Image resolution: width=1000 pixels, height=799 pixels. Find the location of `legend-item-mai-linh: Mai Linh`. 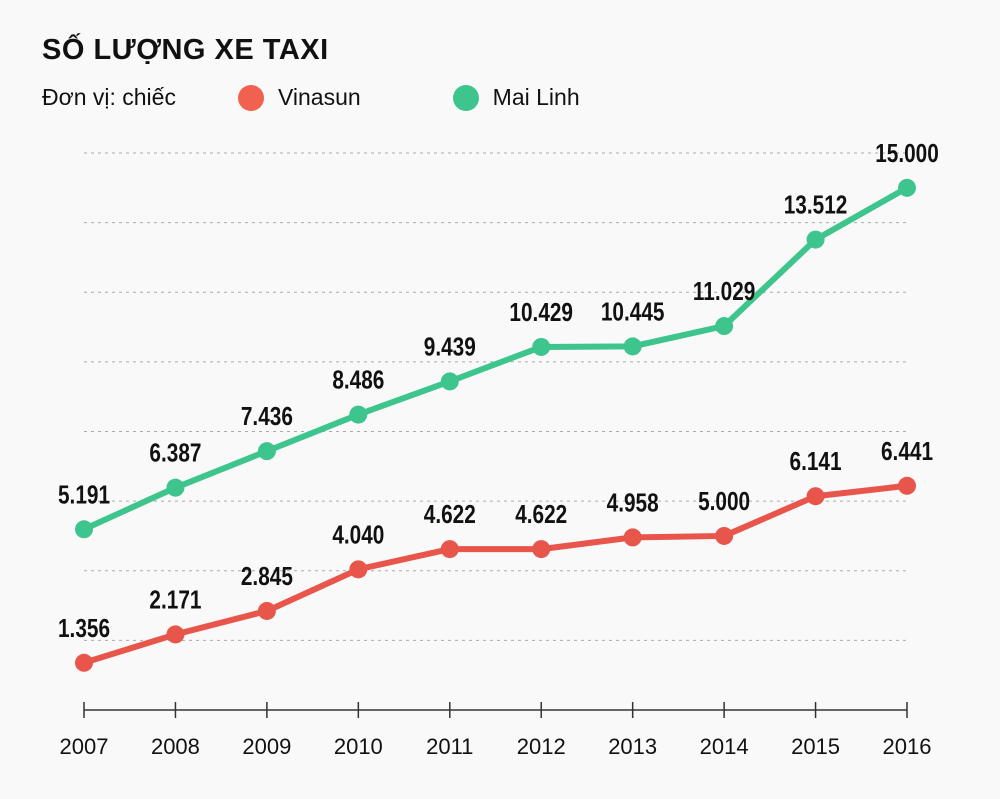

legend-item-mai-linh: Mai Linh is located at coordinates (516, 97).